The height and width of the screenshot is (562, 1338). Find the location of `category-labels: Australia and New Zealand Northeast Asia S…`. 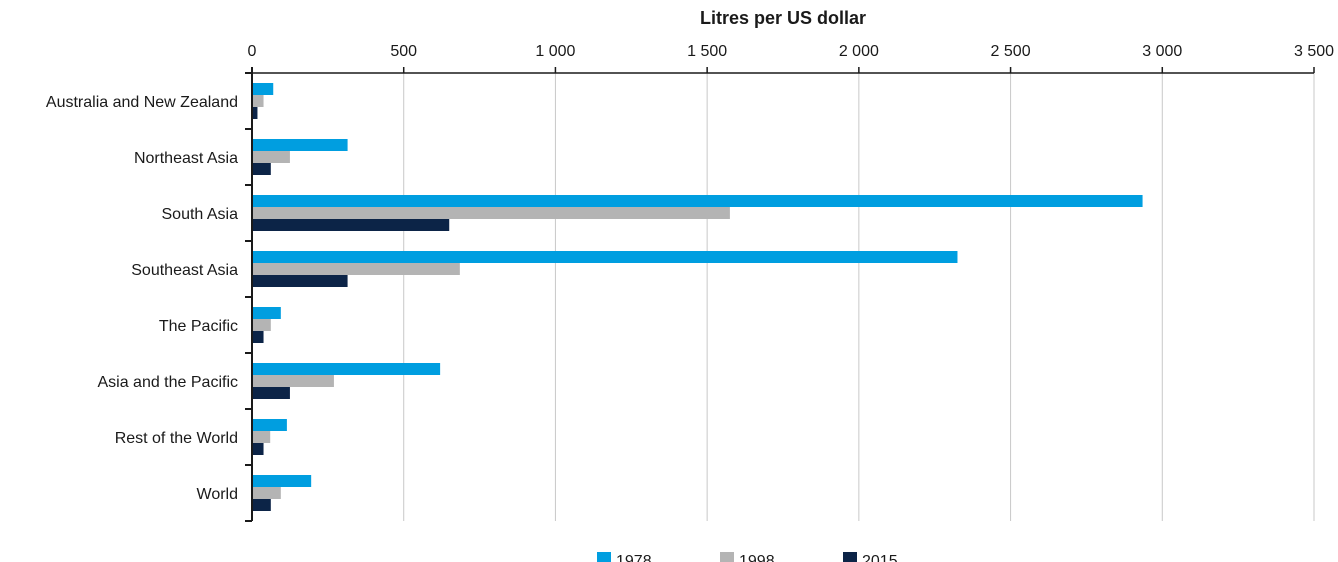

category-labels: Australia and New Zealand Northeast Asia S… is located at coordinates (142, 298).